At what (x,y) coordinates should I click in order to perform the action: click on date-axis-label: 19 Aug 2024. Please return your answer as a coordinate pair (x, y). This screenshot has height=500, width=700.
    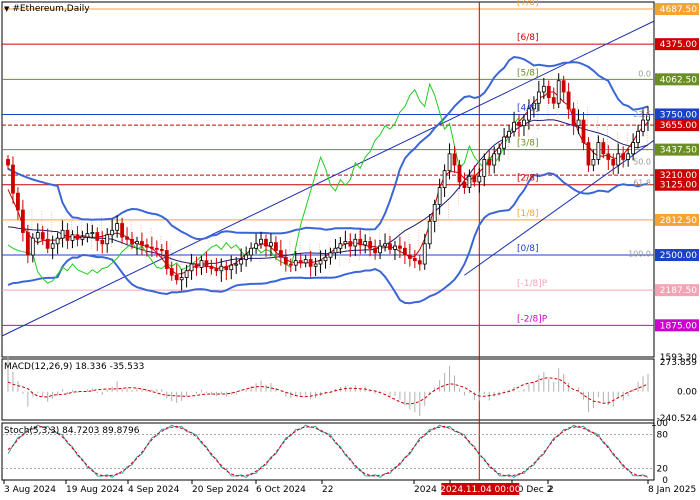
    Looking at the image, I should click on (95, 490).